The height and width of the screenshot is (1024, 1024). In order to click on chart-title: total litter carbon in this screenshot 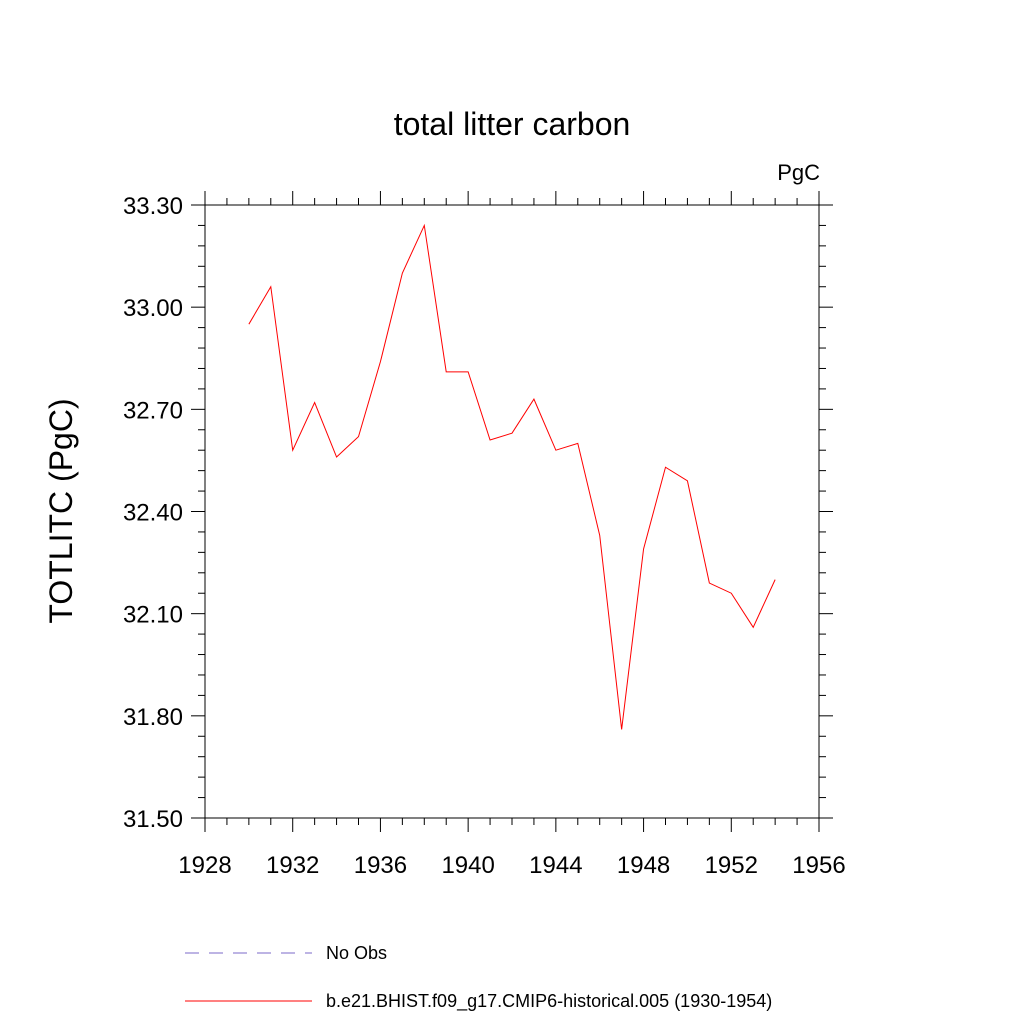, I will do `click(512, 124)`.